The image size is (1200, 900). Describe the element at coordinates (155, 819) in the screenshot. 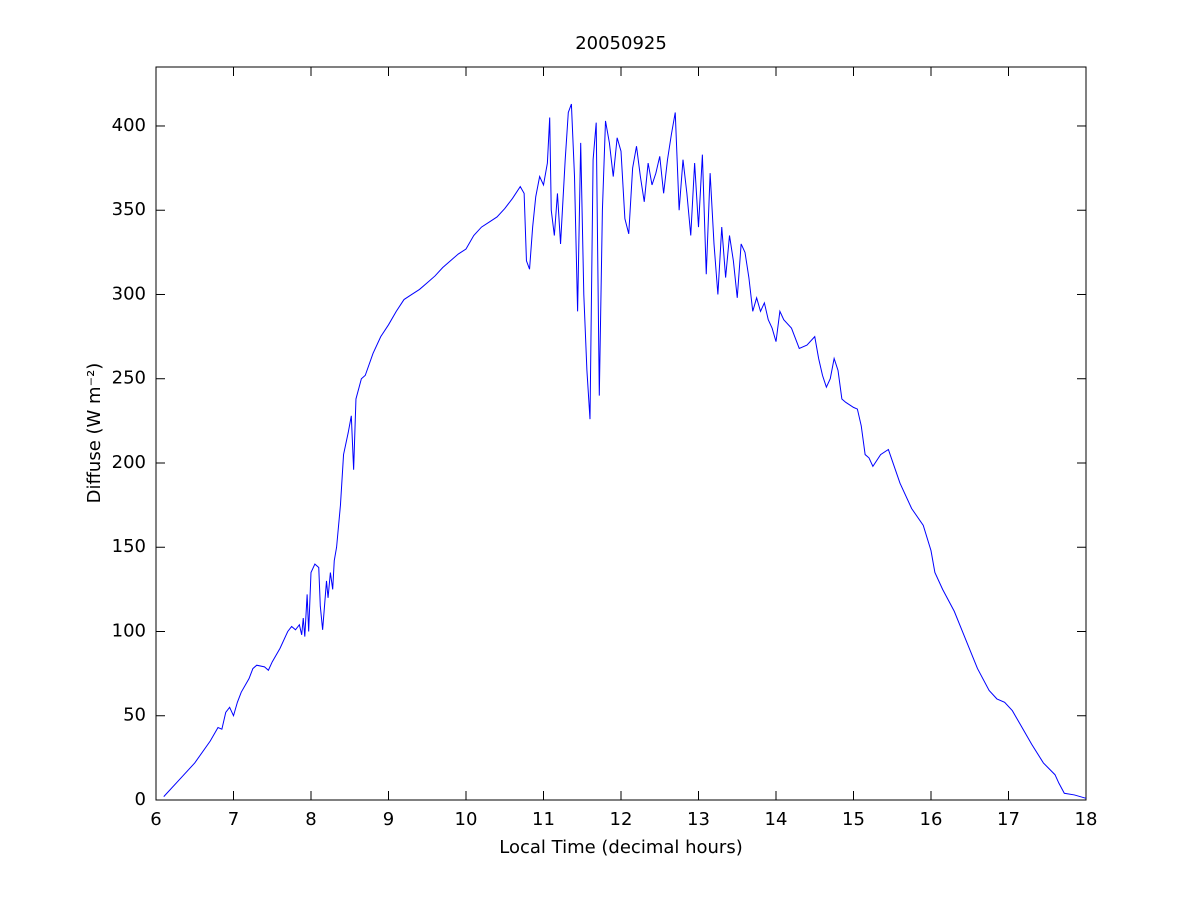

I see `x-tick-label: 6` at that location.